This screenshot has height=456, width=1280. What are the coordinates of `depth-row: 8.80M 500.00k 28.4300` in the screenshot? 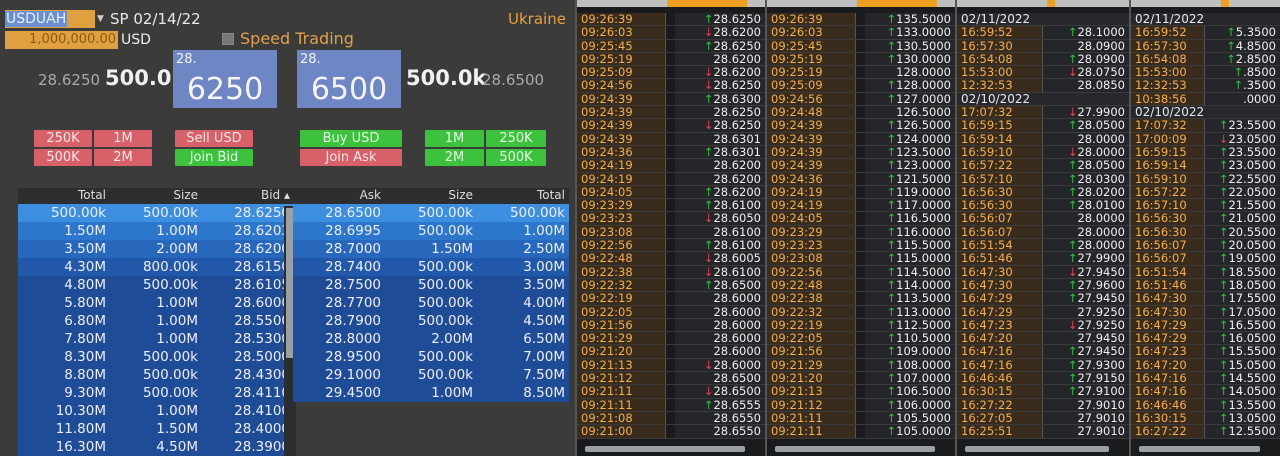 It's located at (156, 375).